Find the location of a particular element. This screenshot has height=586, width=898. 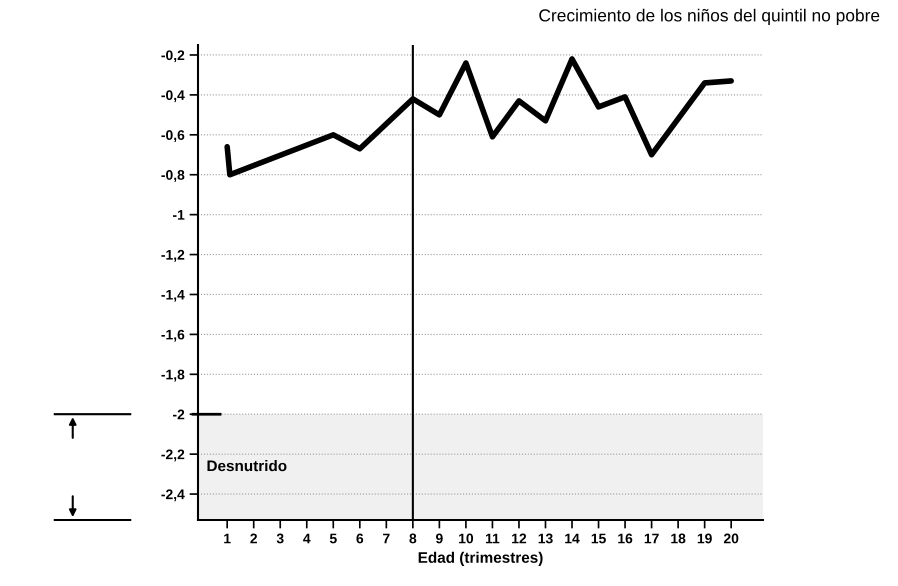

x-tick-label: 13 is located at coordinates (545, 539).